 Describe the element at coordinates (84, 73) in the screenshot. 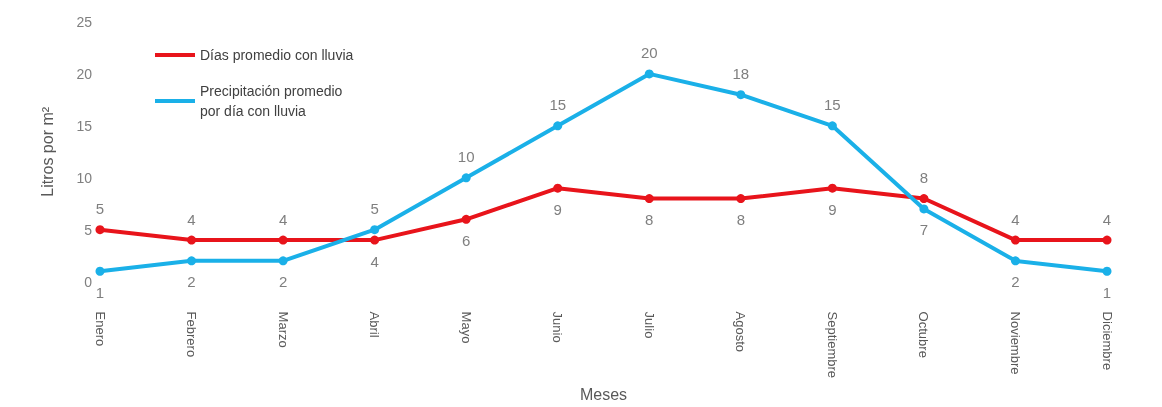

I see `y-tick-label: 20` at that location.